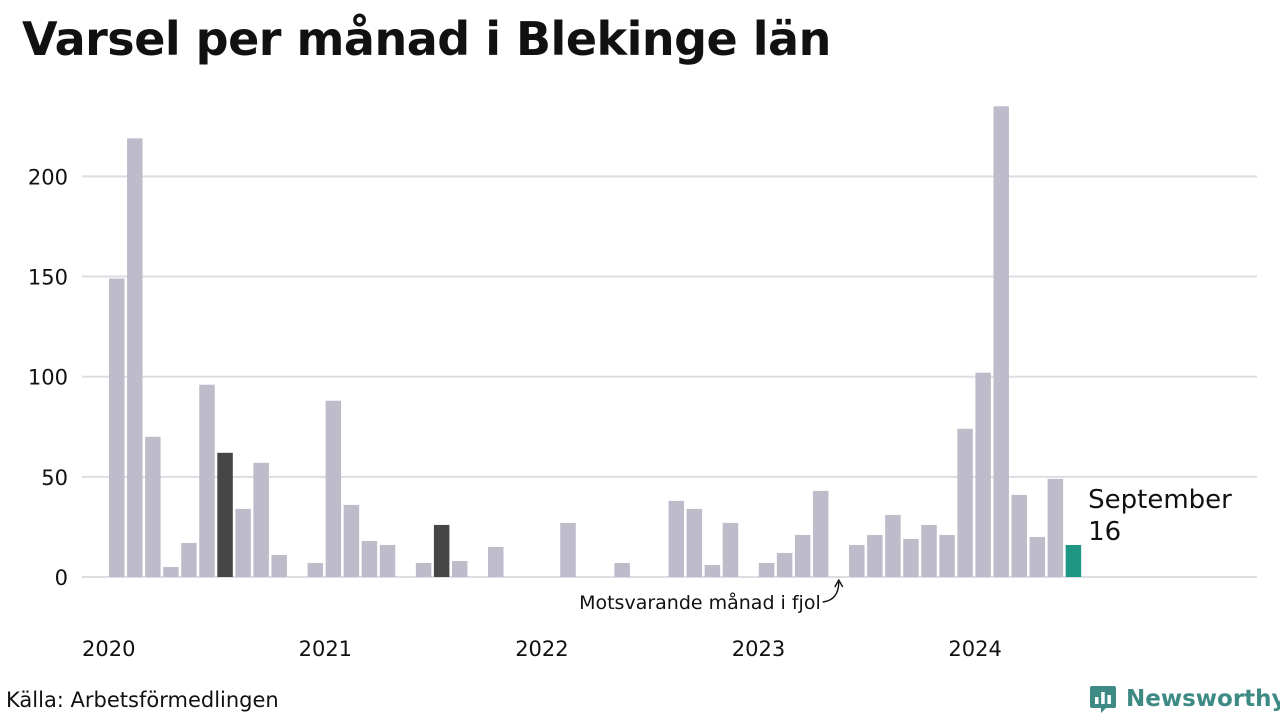 The width and height of the screenshot is (1280, 720). Describe the element at coordinates (1103, 699) in the screenshot. I see `newsworthy-logo-icon` at that location.